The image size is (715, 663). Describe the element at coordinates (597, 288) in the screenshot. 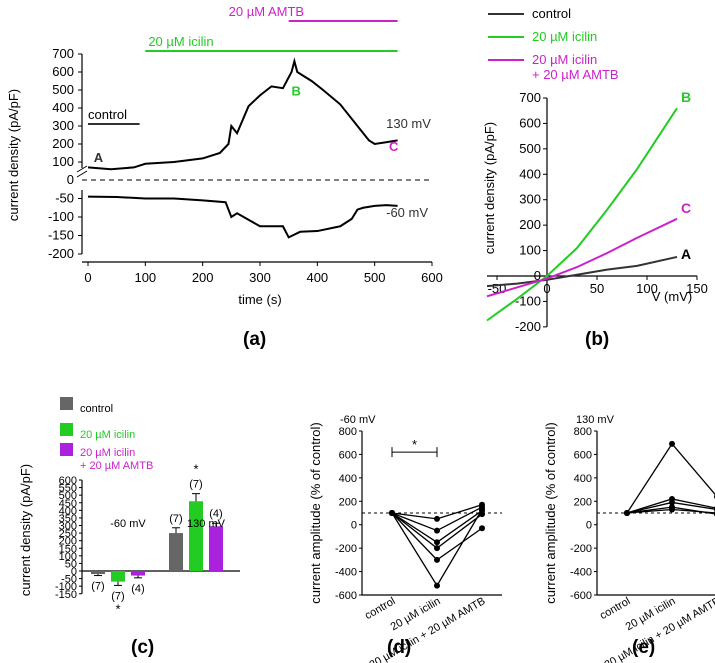

I see `x-tick-label: 50` at that location.